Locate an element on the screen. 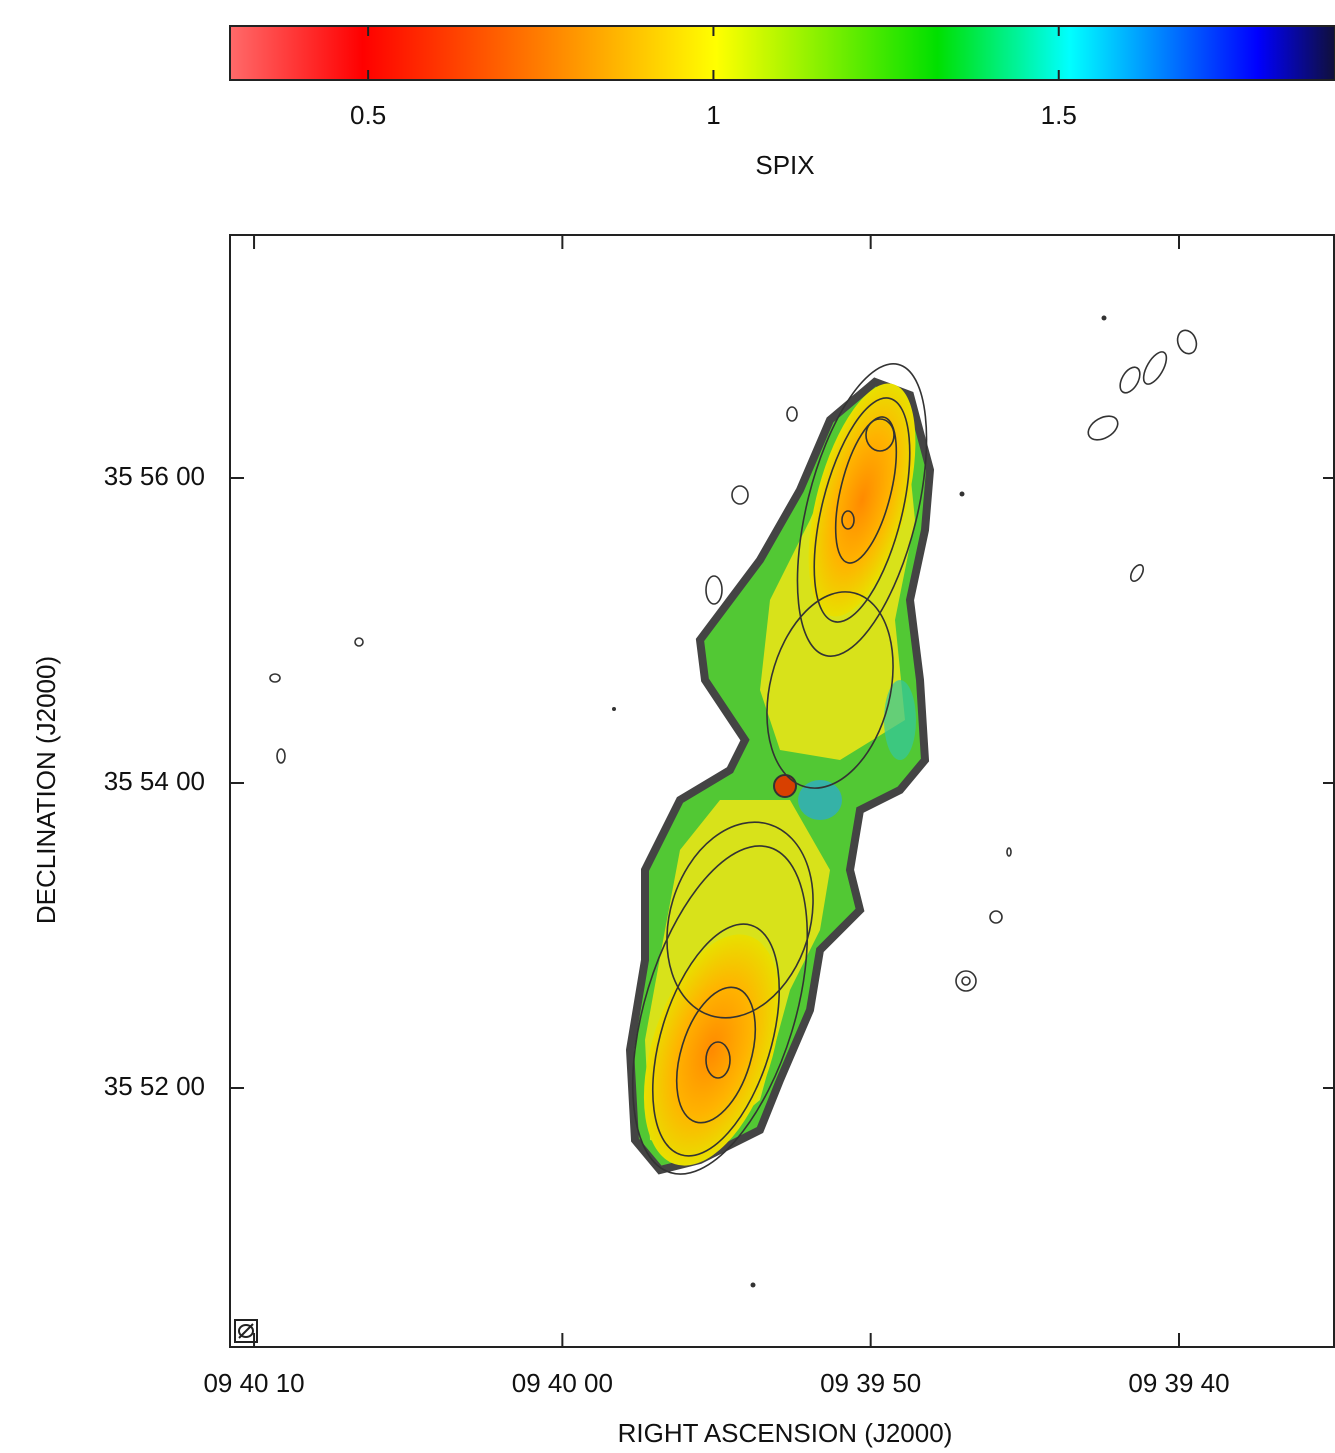 The image size is (1335, 1453). x-tick-label: 09 40 10 is located at coordinates (253, 1383).